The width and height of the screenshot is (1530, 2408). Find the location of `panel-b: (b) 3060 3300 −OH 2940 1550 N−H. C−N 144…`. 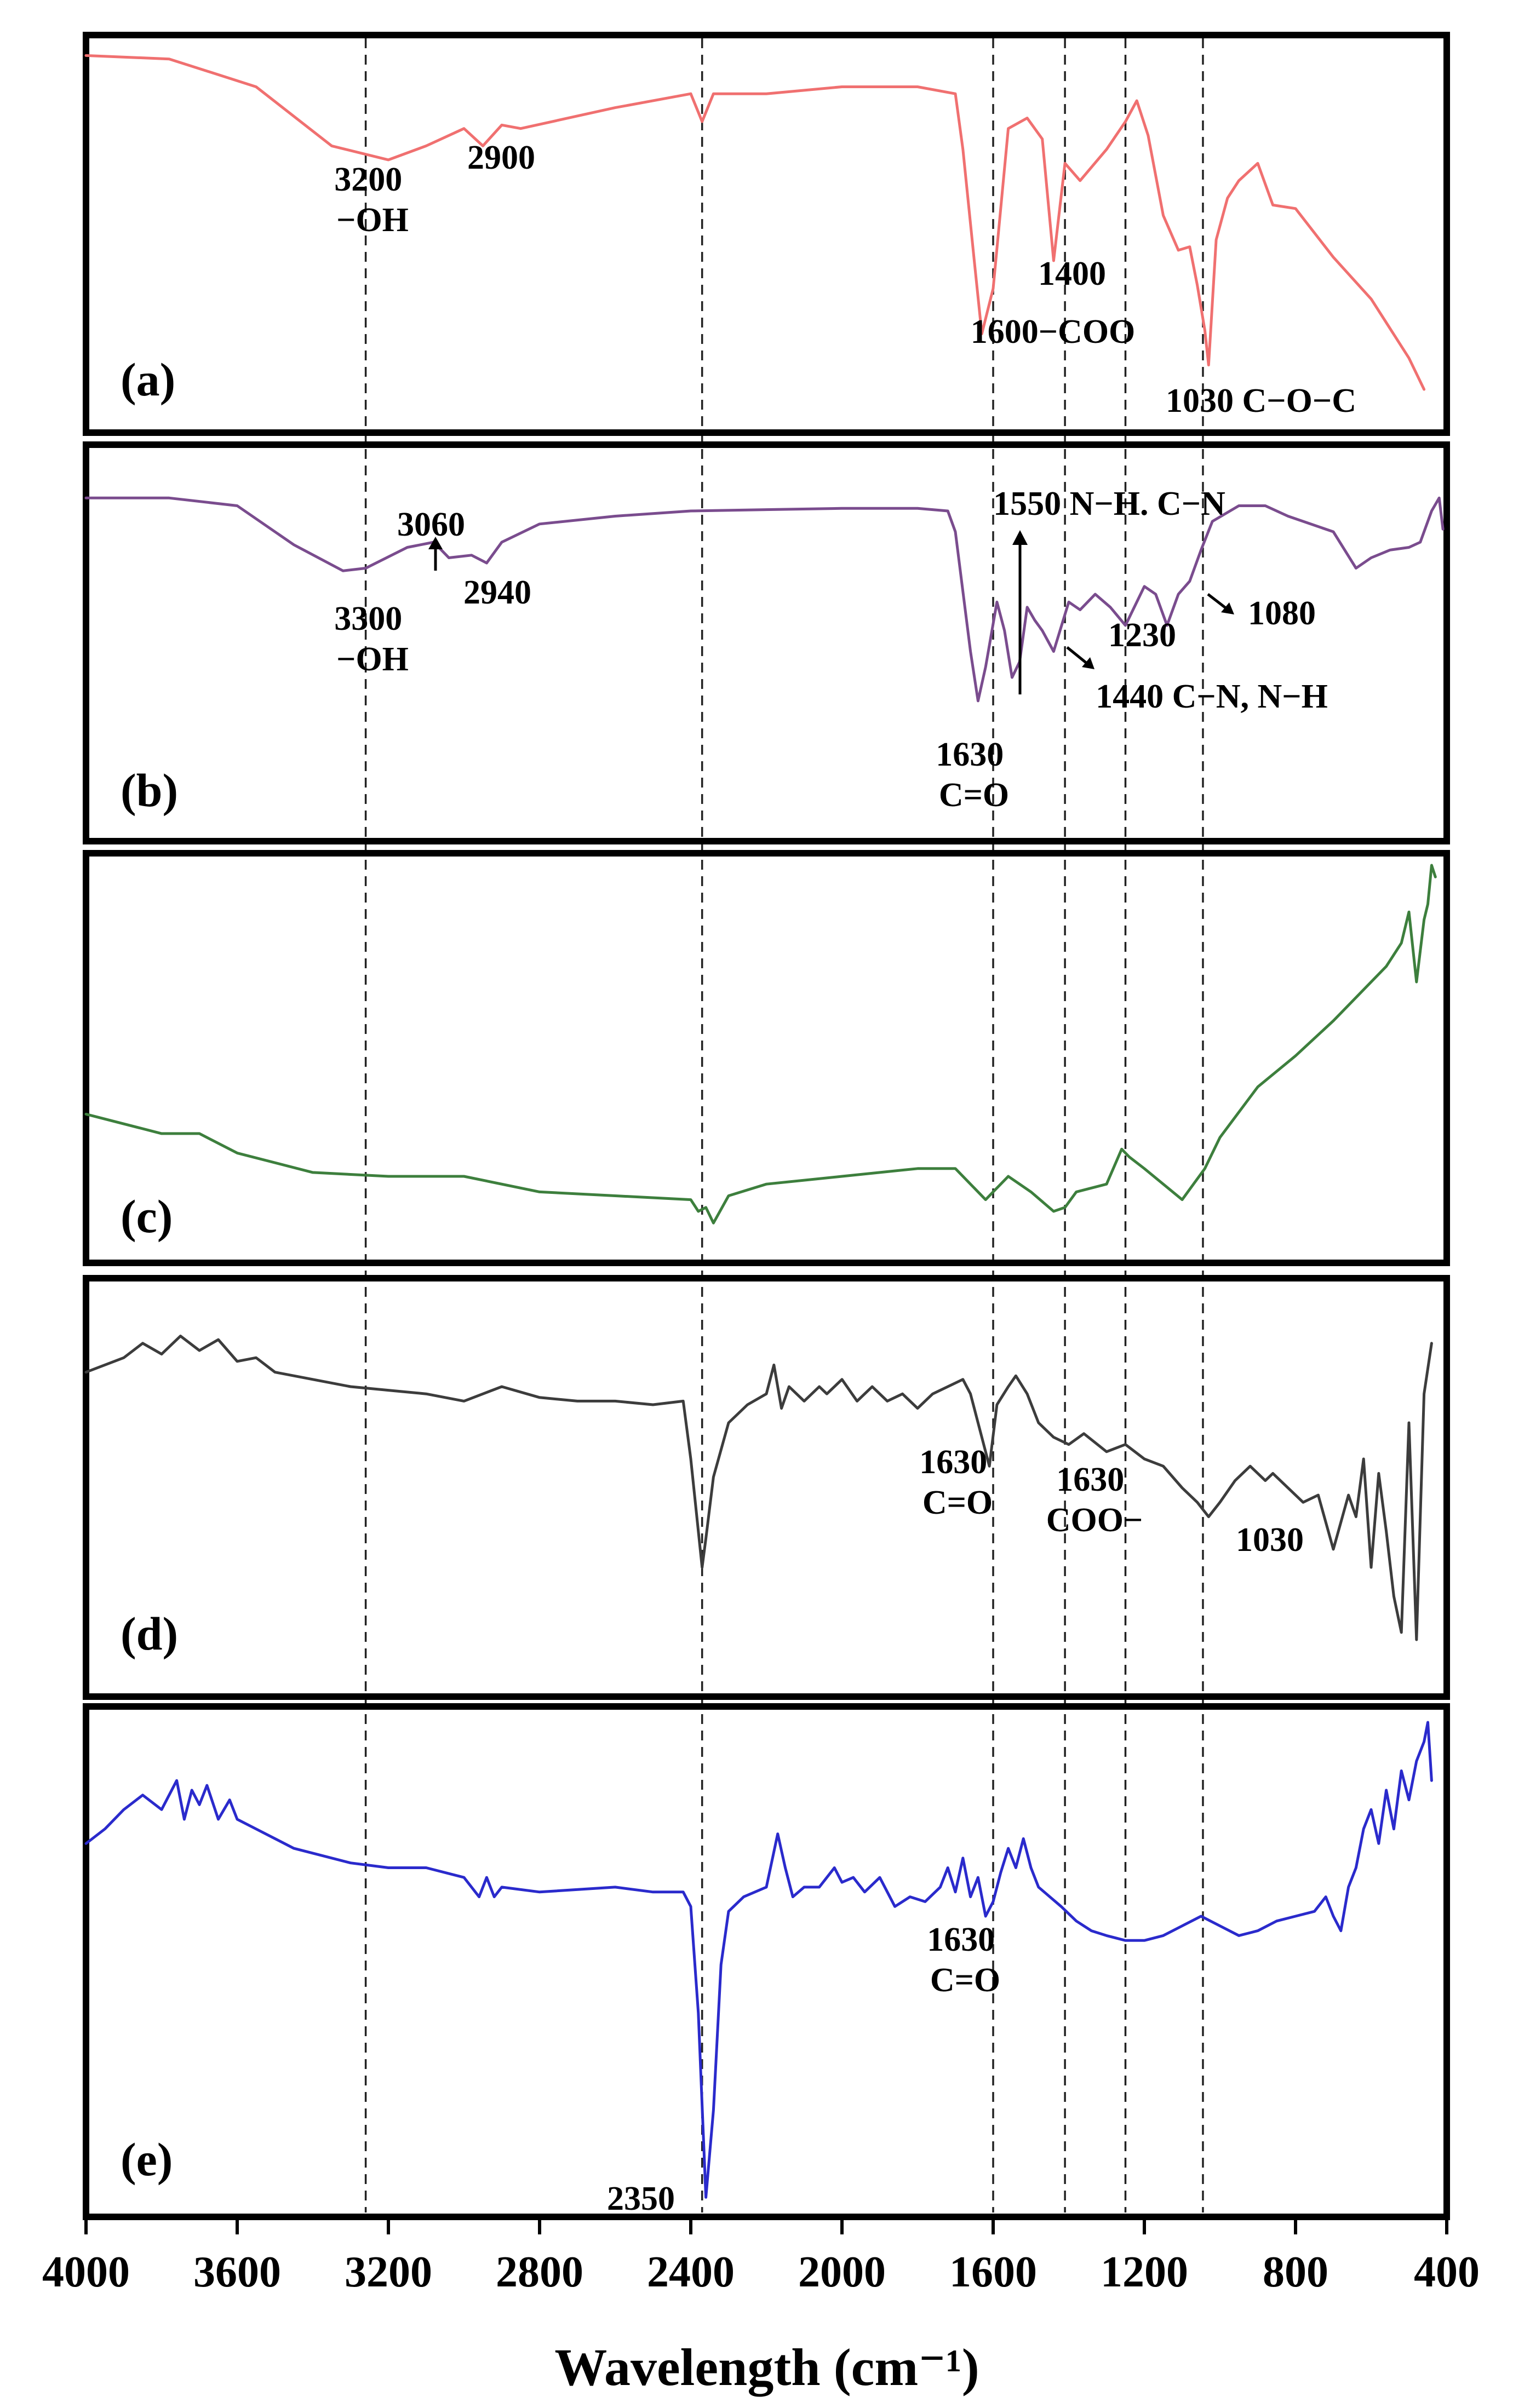

panel-b: (b) 3060 3300 −OH 2940 1550 N−H. C−N 144… is located at coordinates (766, 642).